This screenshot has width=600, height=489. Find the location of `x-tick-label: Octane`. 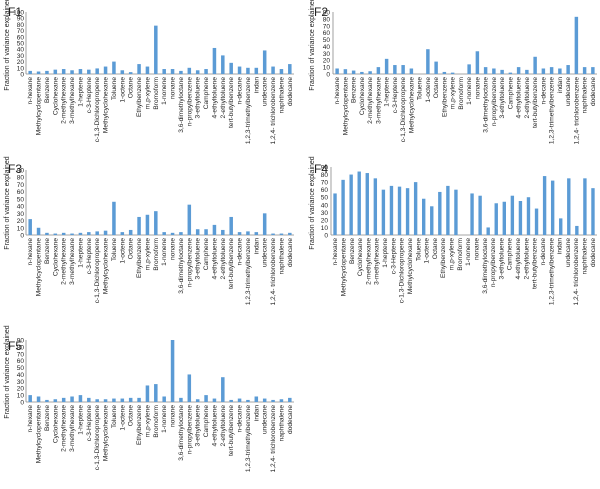

x-tick-label: Octane is located at coordinates (436, 88).